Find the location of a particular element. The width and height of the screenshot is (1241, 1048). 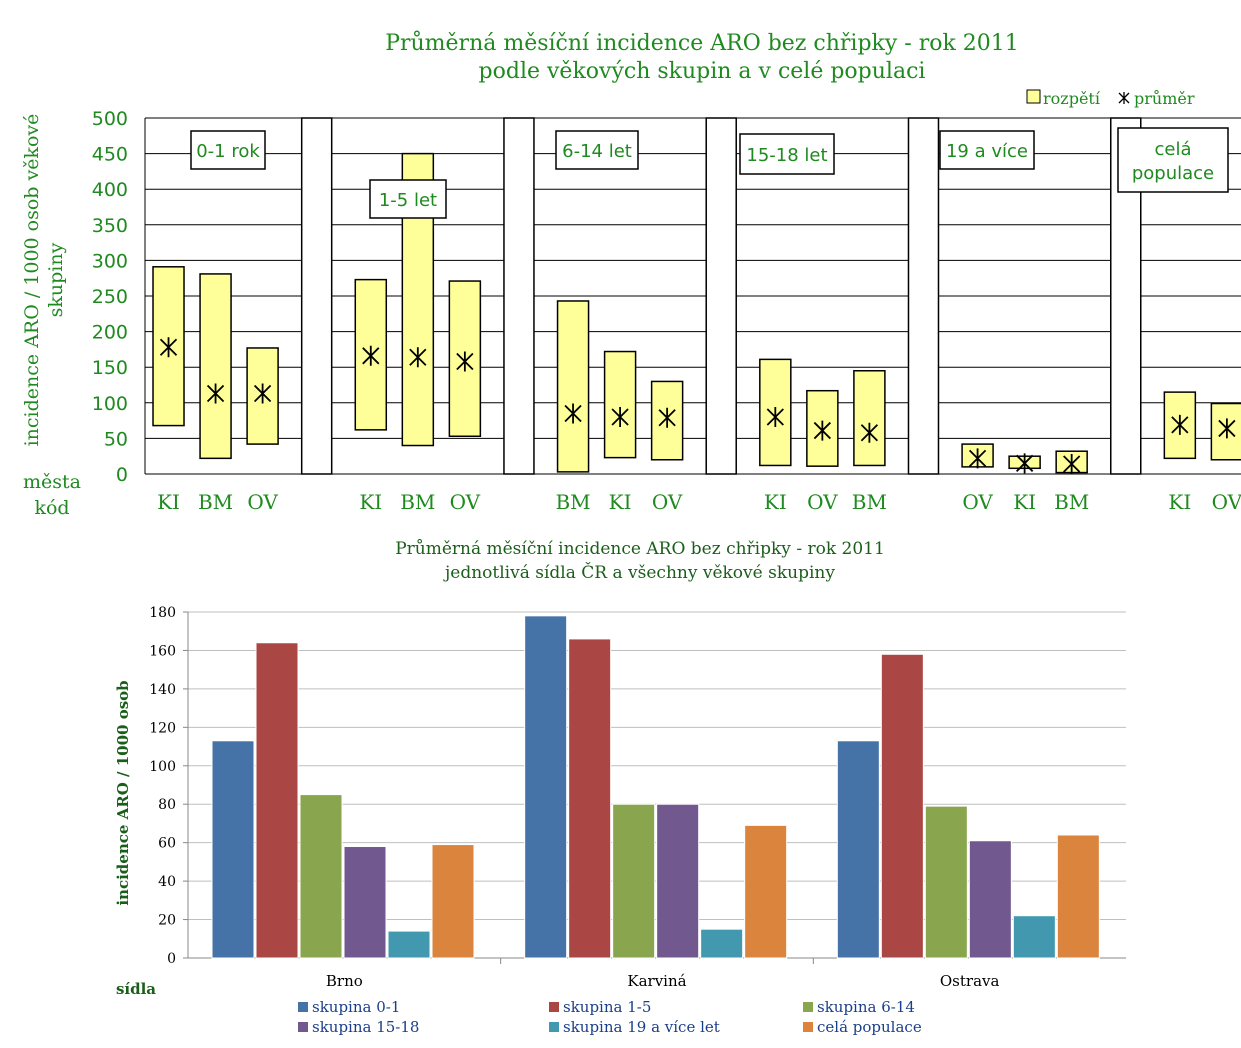

group-label: 0-1 rok is located at coordinates (228, 151).